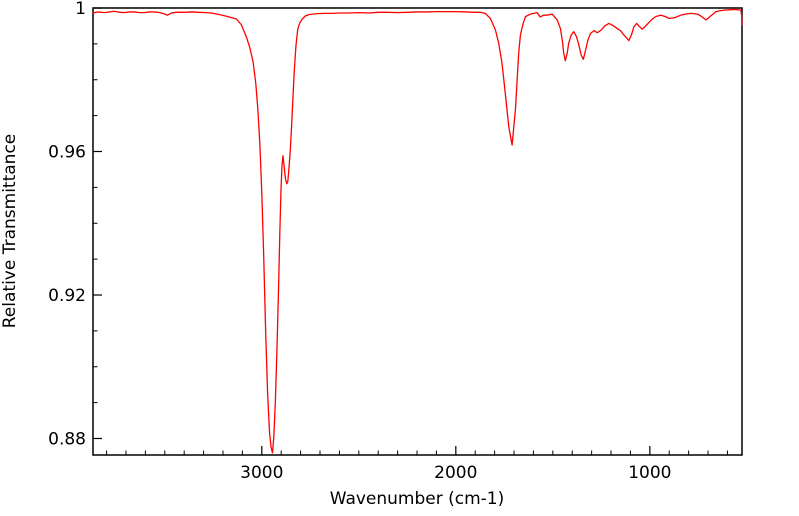 The height and width of the screenshot is (516, 799). What do you see at coordinates (417, 450) in the screenshot?
I see `x-axis-ticks` at bounding box center [417, 450].